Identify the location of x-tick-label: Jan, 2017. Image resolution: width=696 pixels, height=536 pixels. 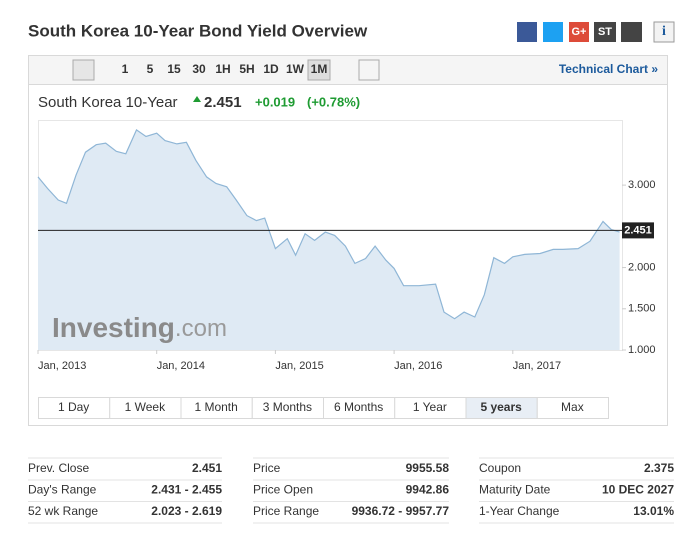
(537, 366).